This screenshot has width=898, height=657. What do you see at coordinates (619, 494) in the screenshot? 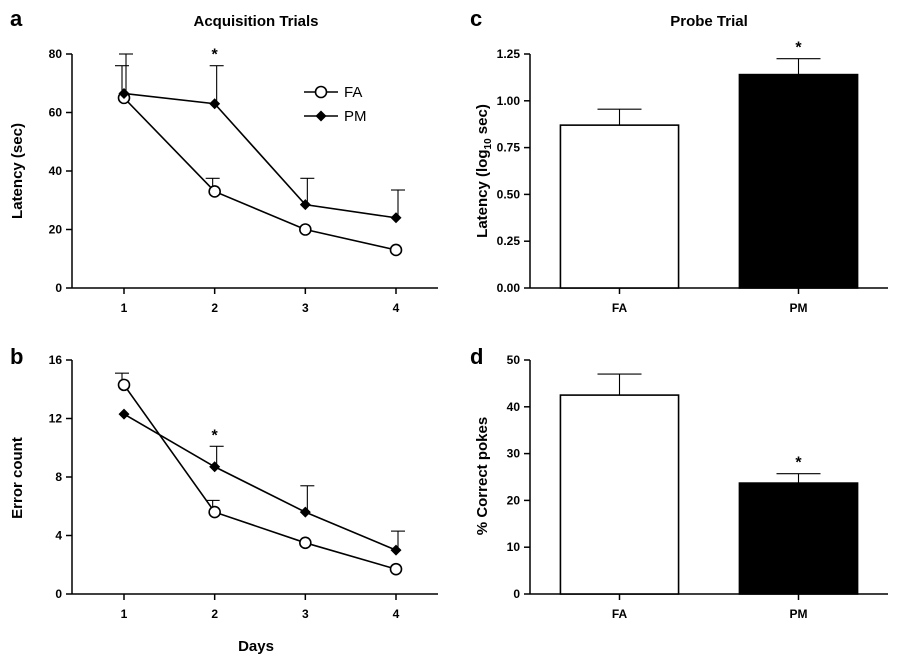
I see `panel-d-bar-fa` at bounding box center [619, 494].